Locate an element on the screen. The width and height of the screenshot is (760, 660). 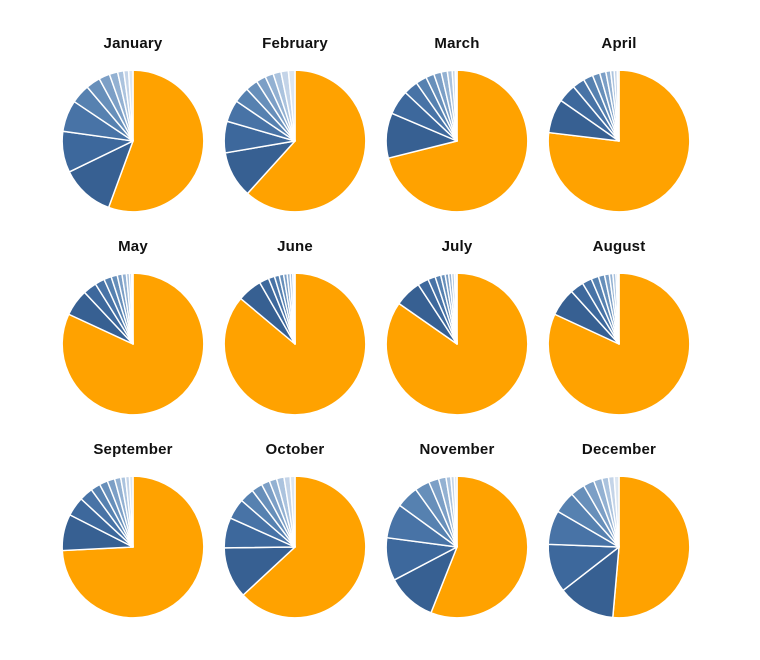
month-title: October is located at coordinates (295, 449).